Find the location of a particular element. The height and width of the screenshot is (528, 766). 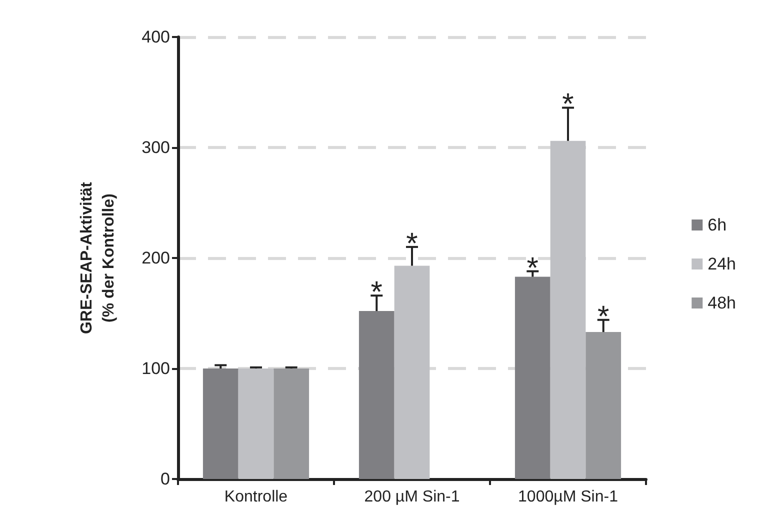

y-tick-label: 300 is located at coordinates (156, 147).